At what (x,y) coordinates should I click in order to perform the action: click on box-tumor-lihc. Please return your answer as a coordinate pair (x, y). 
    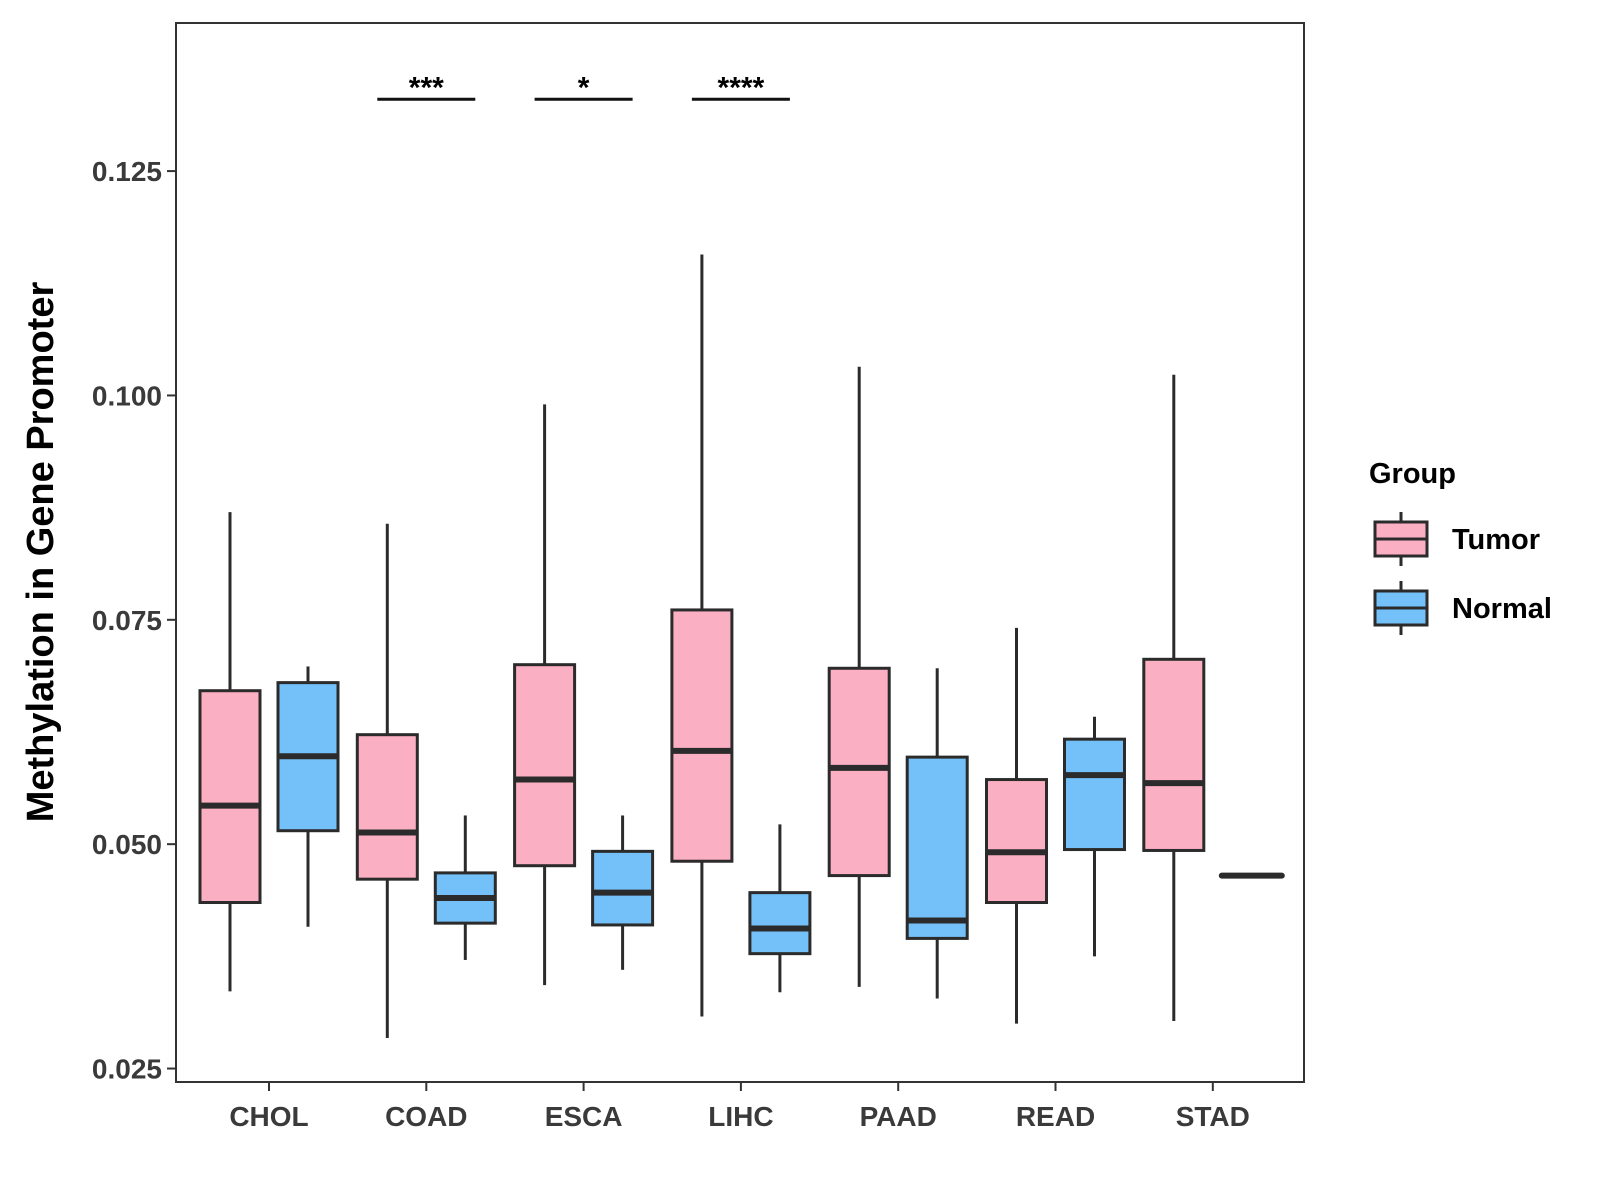
    Looking at the image, I should click on (702, 635).